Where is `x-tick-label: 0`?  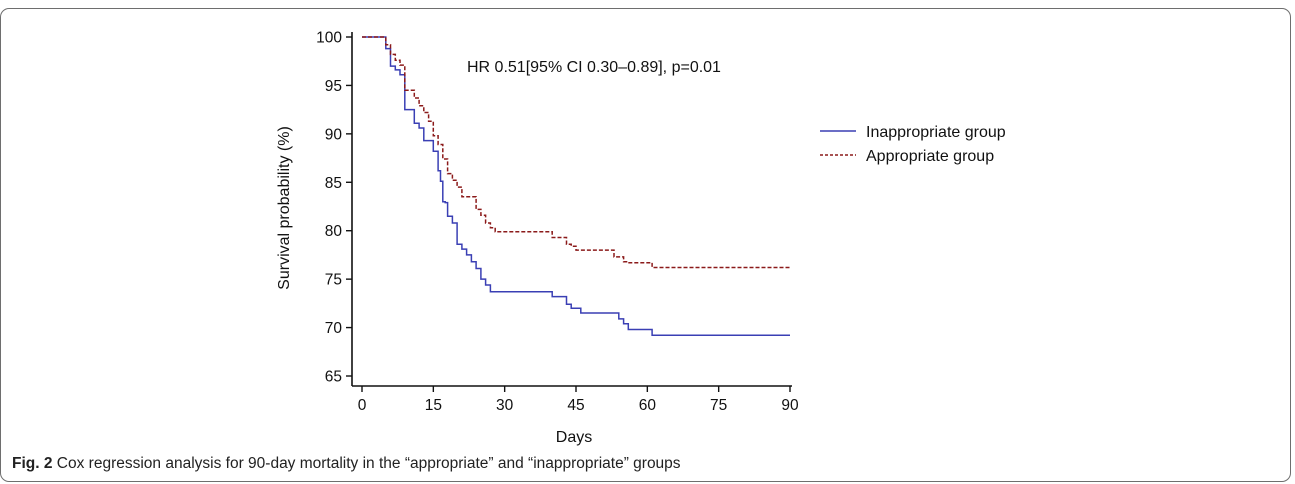
x-tick-label: 0 is located at coordinates (362, 405).